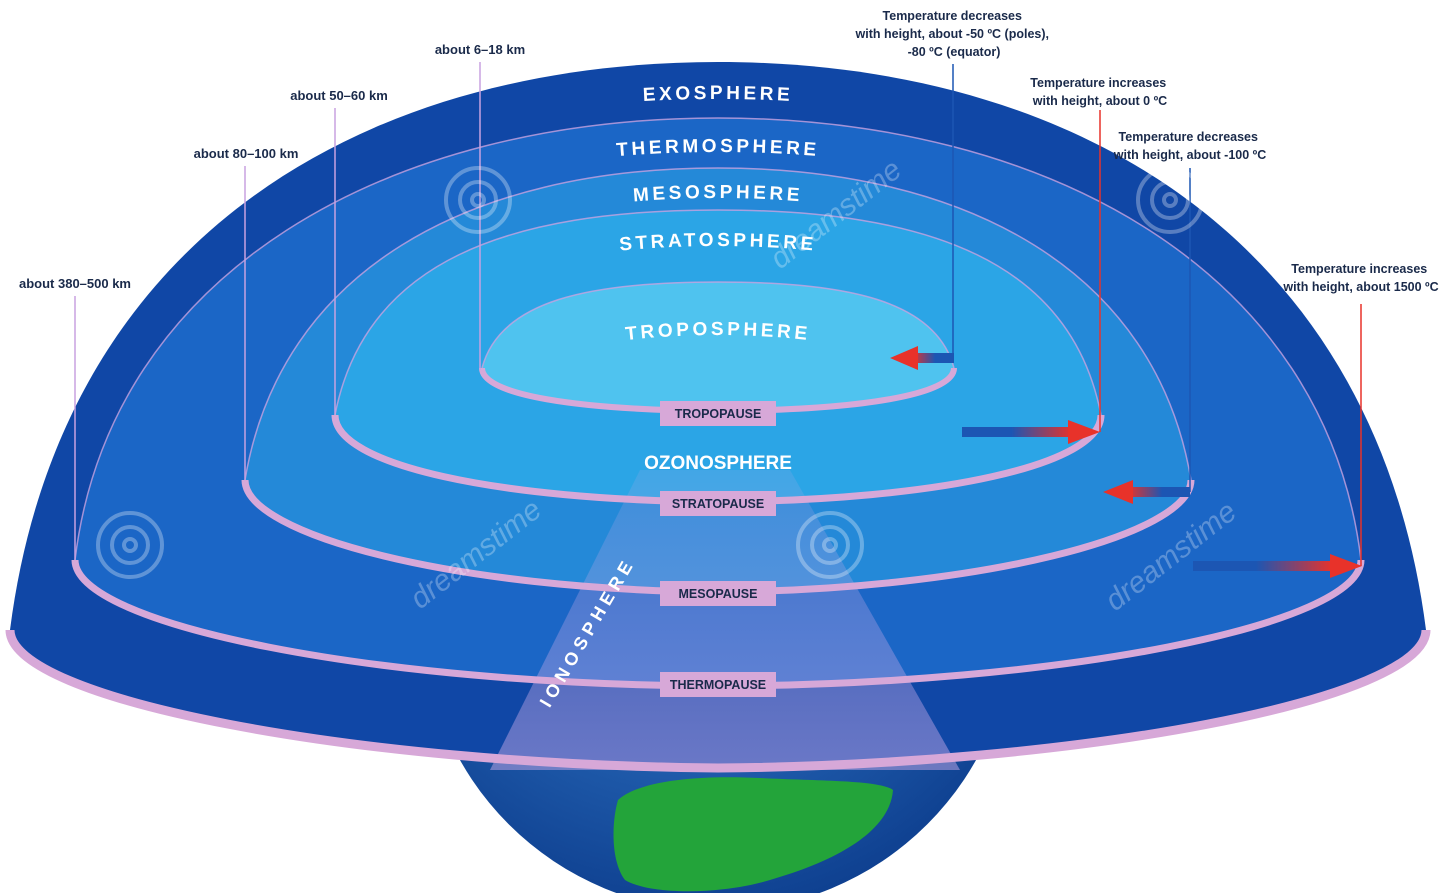 The width and height of the screenshot is (1453, 893). I want to click on pause-label-mesopause: MESOPAUSE, so click(718, 593).